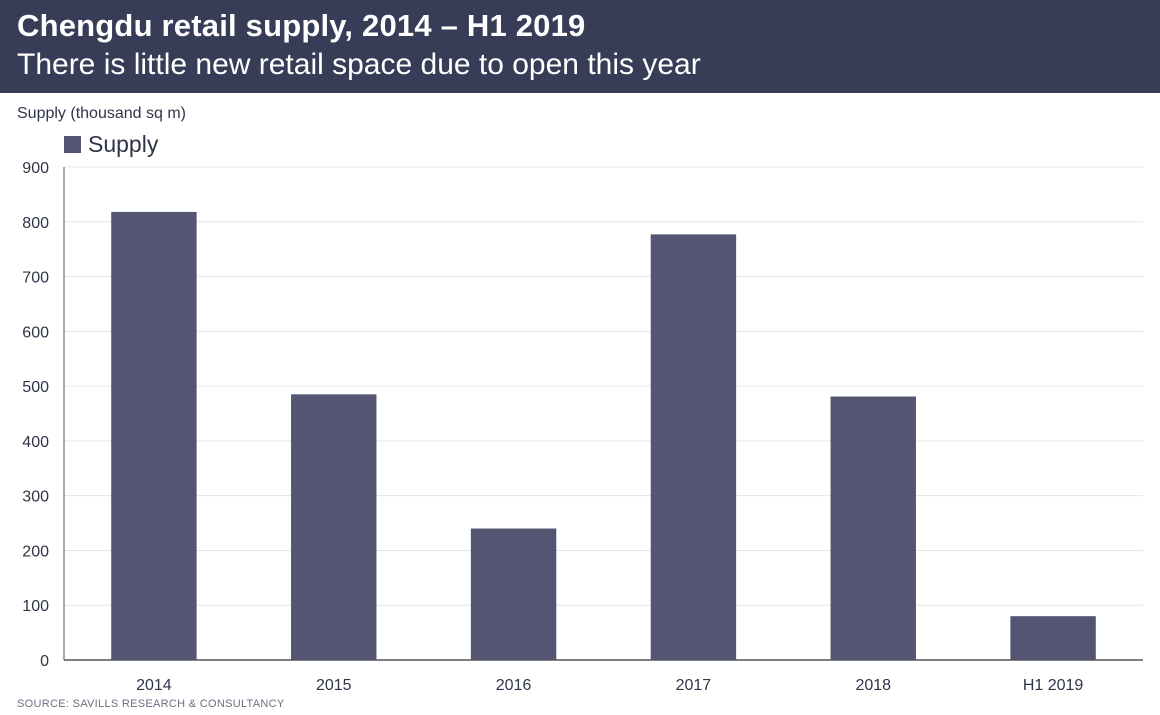  What do you see at coordinates (694, 685) in the screenshot?
I see `x-tick-label-2017: 2017` at bounding box center [694, 685].